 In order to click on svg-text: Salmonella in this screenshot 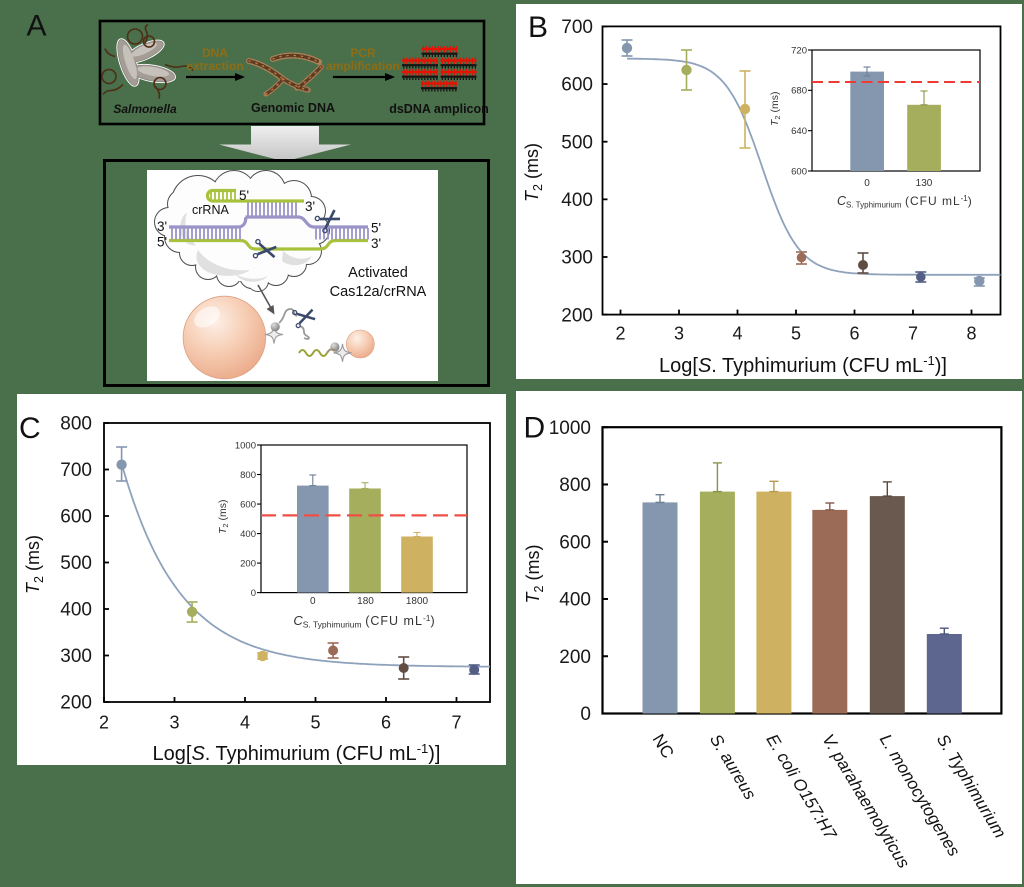, I will do `click(145, 109)`.